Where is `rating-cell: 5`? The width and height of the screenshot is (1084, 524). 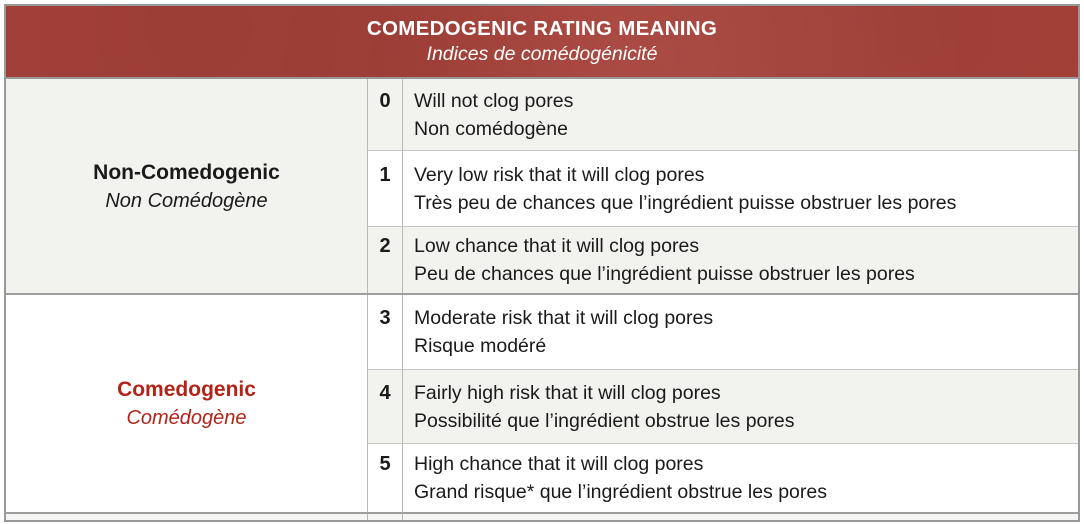
rating-cell: 5 is located at coordinates (385, 478).